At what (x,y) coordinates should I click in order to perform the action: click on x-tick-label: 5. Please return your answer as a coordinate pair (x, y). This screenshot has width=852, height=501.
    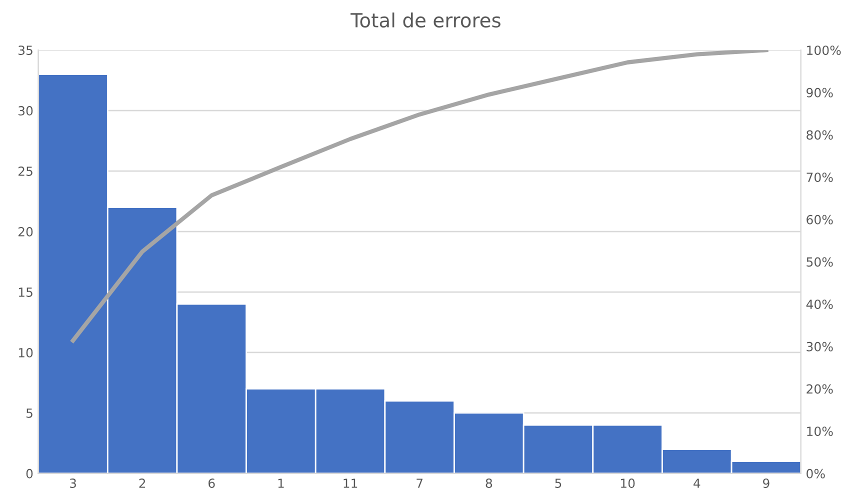
    Looking at the image, I should click on (558, 483).